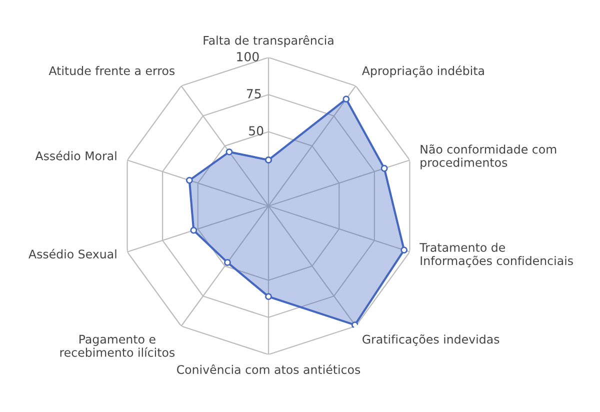 The width and height of the screenshot is (600, 412). I want to click on spoke-label: Assédio Sexual, so click(72, 253).